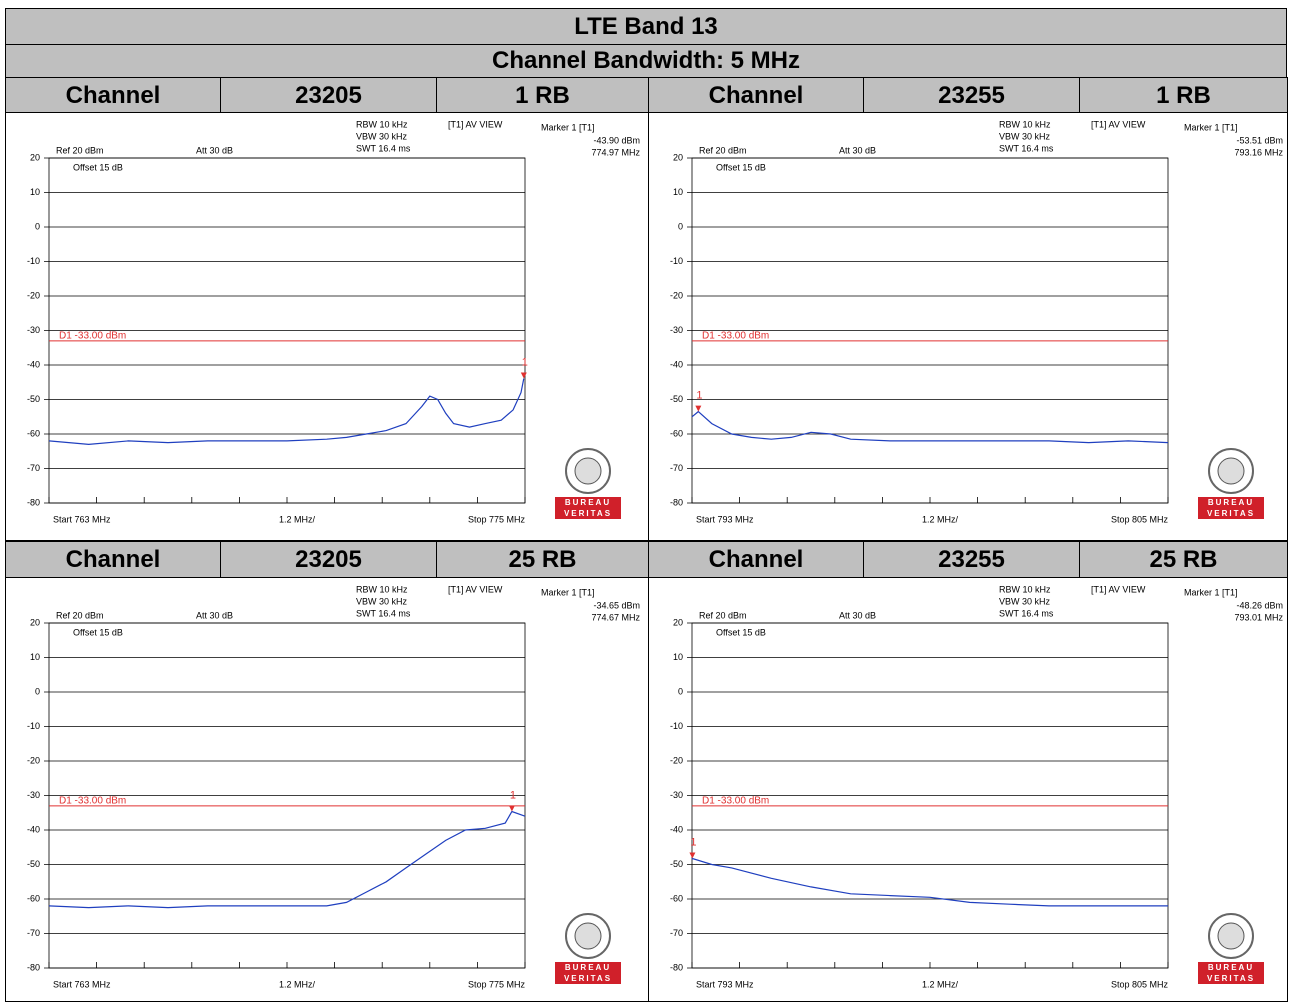 The image size is (1291, 1005). Describe the element at coordinates (615, 152) in the screenshot. I see `marker-freq: 774.97 MHz` at that location.